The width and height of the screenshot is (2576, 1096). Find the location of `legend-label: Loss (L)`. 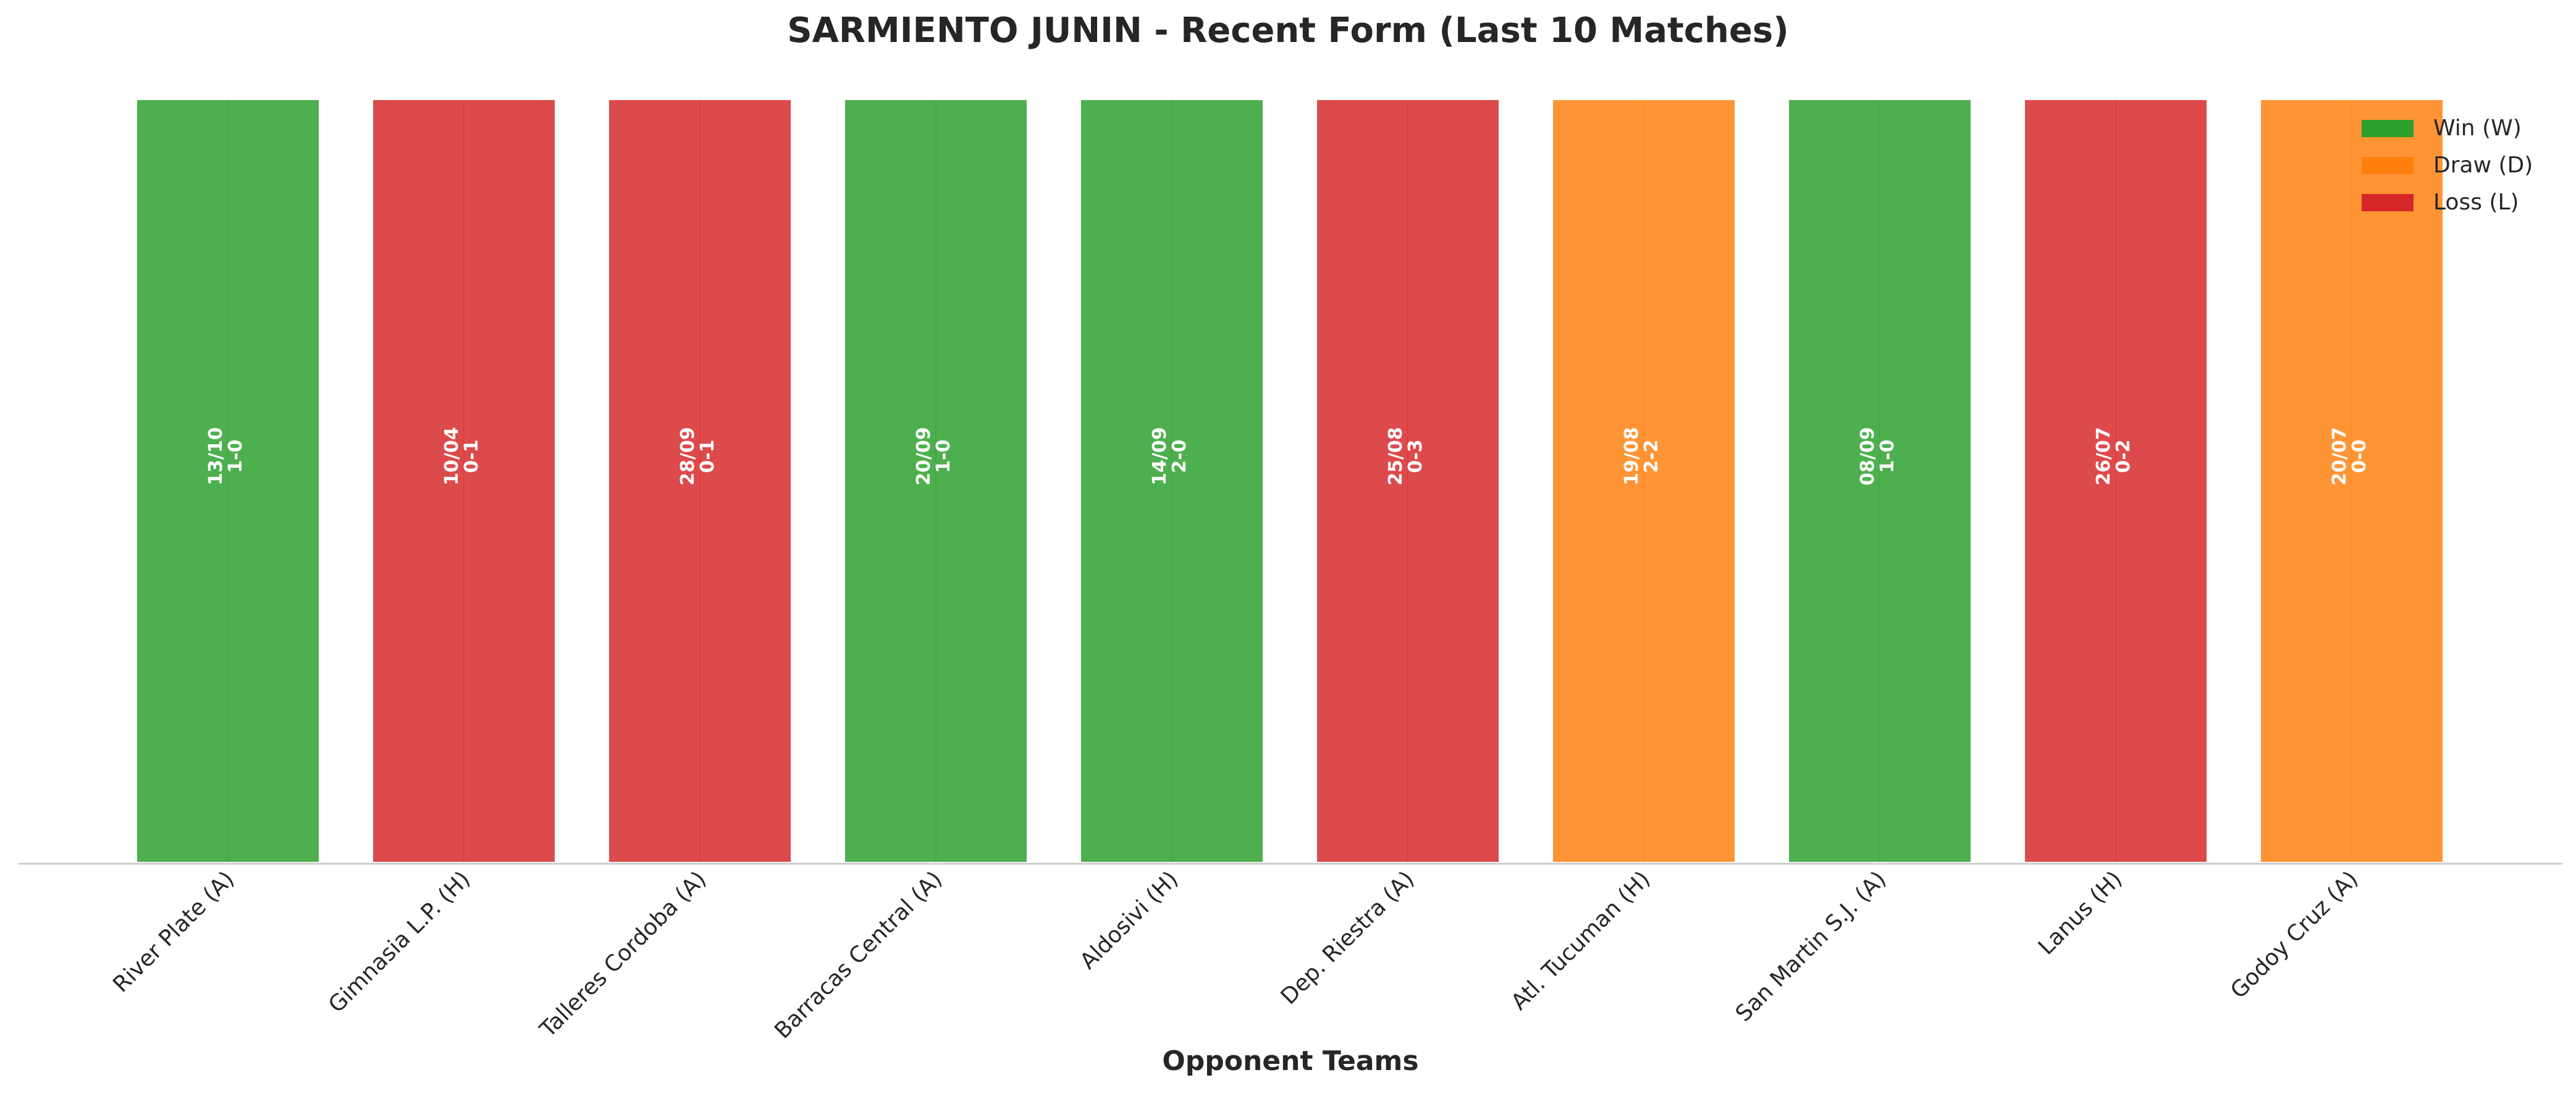

legend-label: Loss (L) is located at coordinates (2476, 202).